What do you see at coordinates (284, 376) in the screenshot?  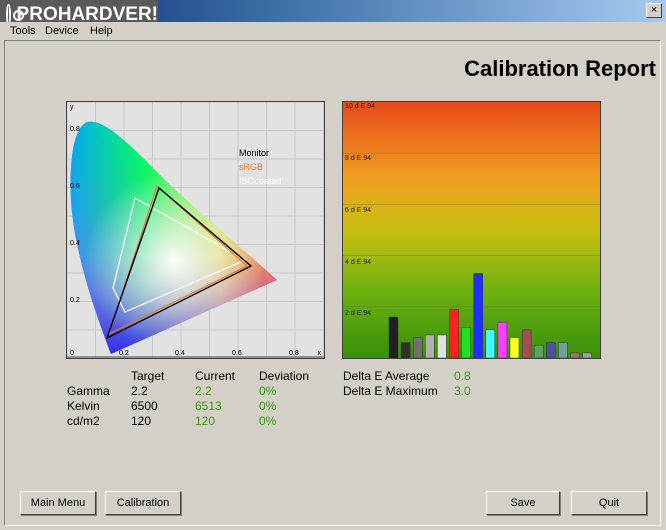 I see `header-deviation: Deviation` at bounding box center [284, 376].